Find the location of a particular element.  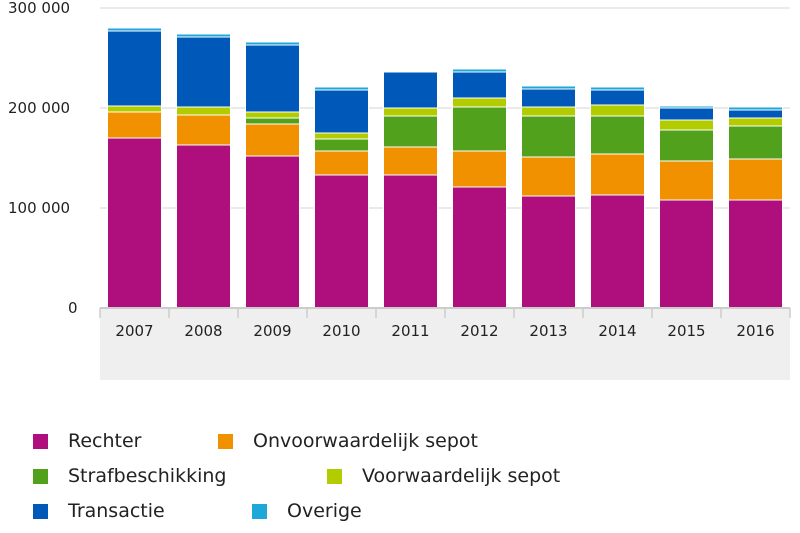

legend-label: Overige is located at coordinates (324, 511).